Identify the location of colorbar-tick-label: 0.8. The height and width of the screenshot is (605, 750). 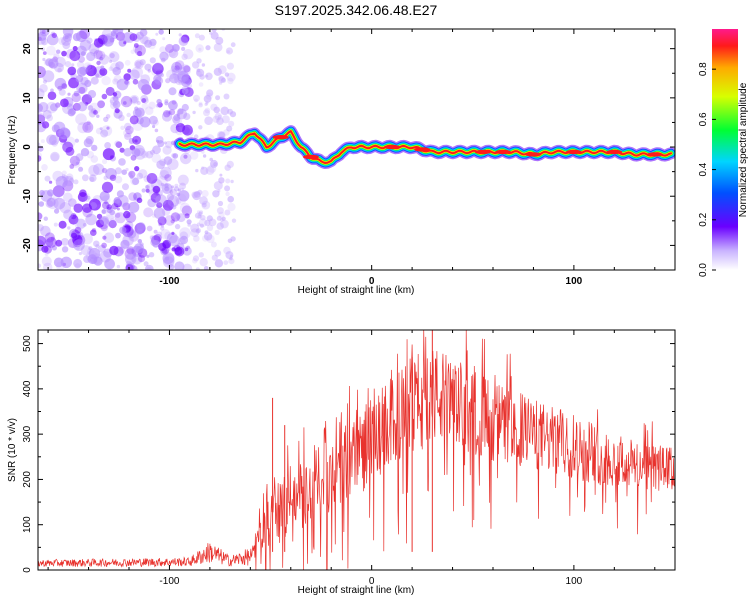
(703, 69).